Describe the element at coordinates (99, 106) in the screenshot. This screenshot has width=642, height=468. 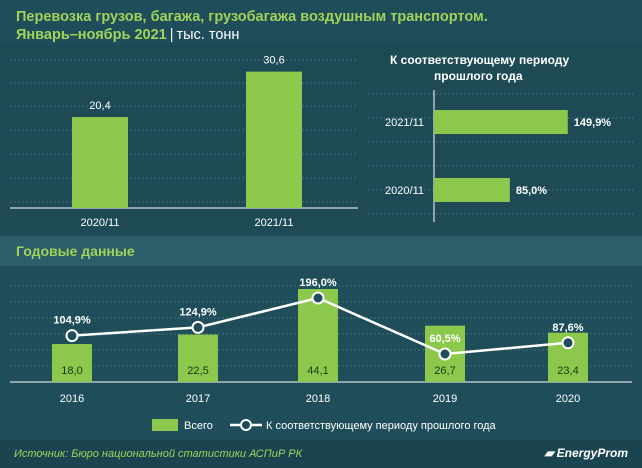
I see `monthly-bar-value: 20,4` at that location.